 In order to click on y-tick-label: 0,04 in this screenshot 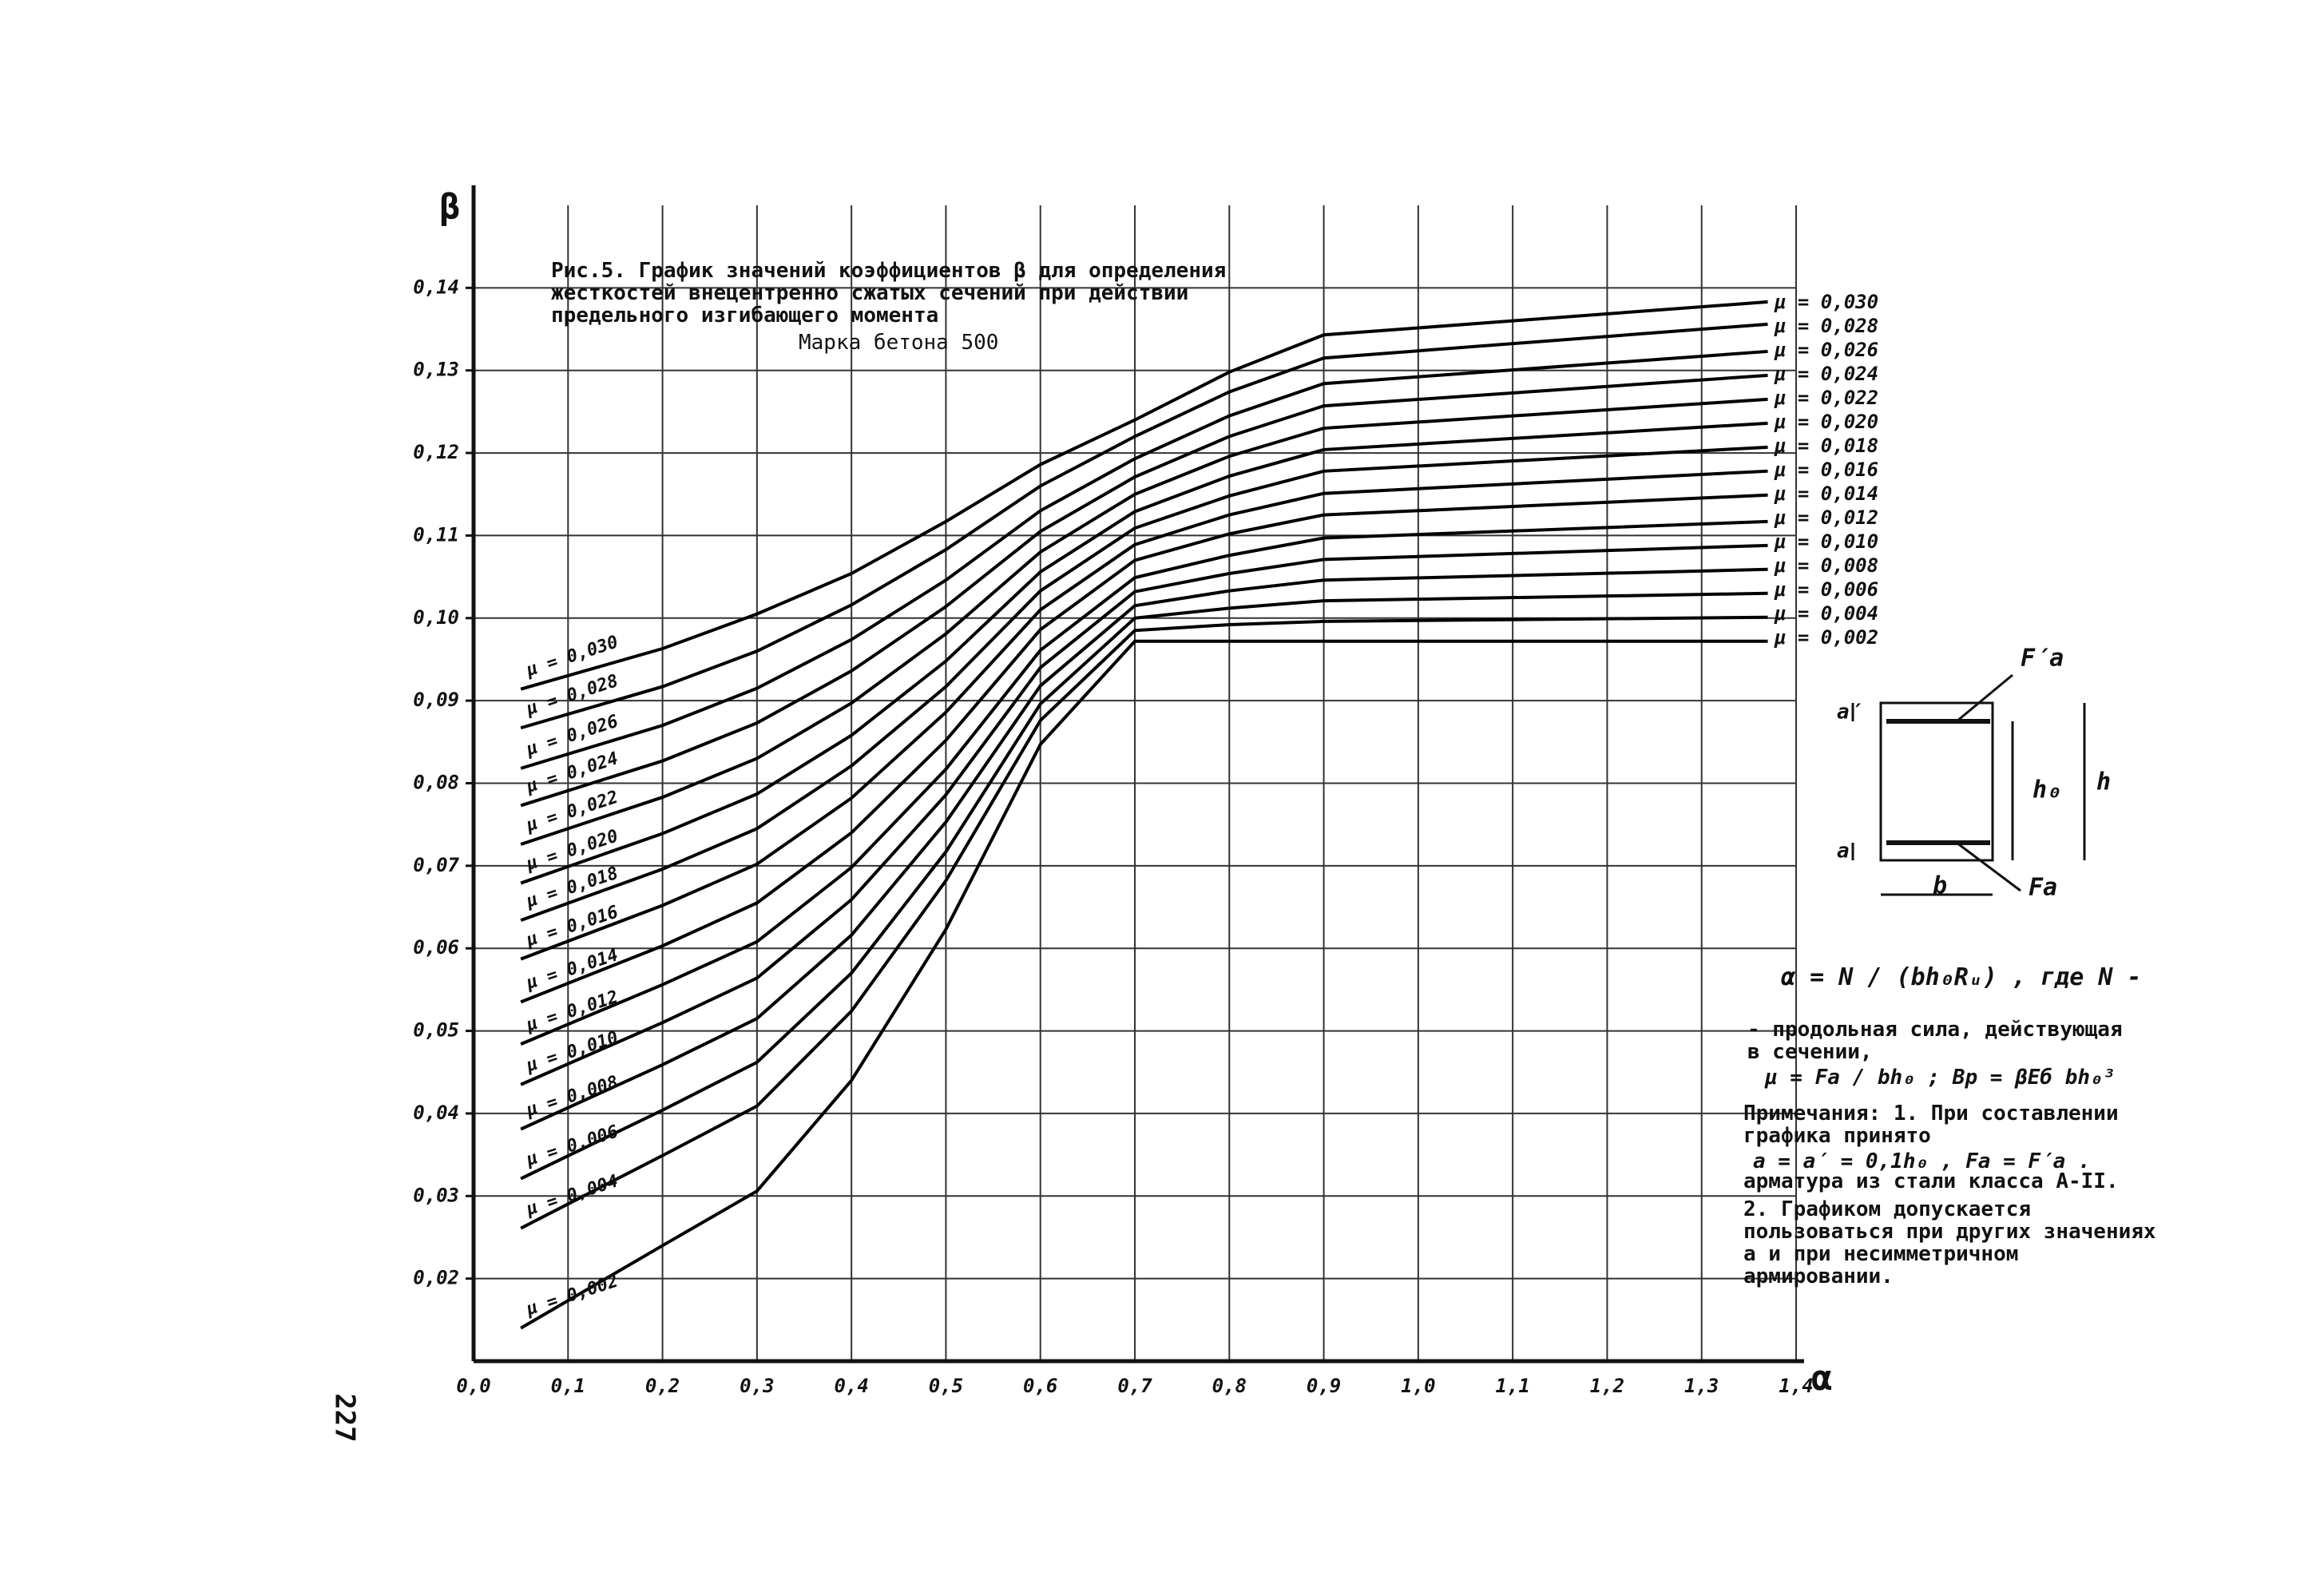, I will do `click(436, 1113)`.